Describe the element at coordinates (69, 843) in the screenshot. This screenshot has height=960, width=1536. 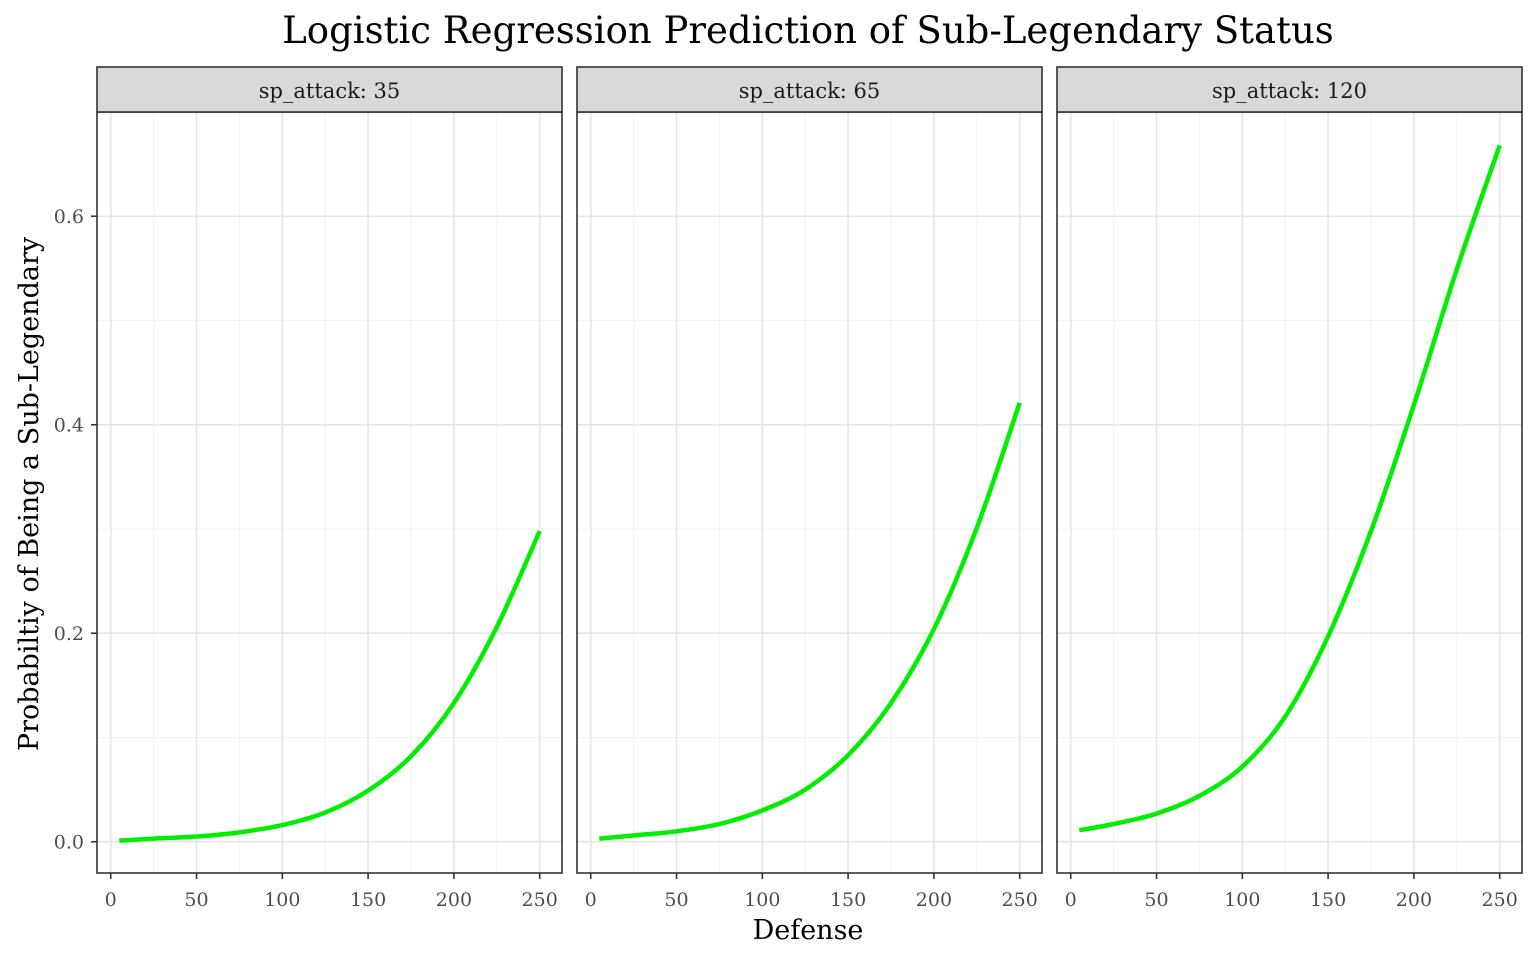
I see `y-tick-label: 0.0` at that location.